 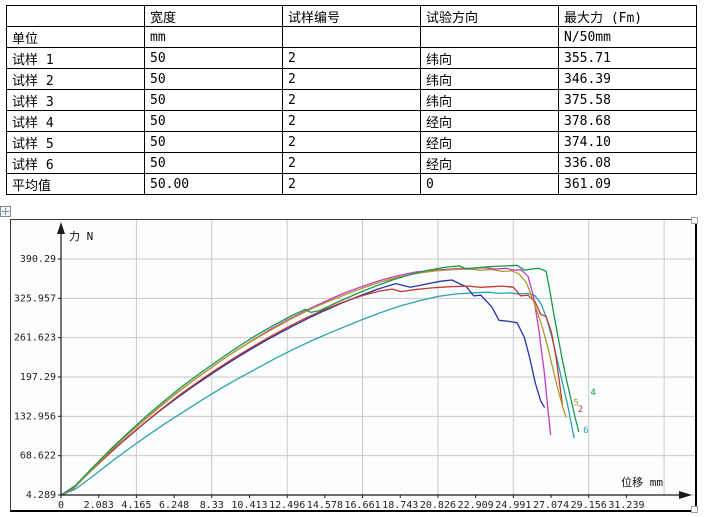 What do you see at coordinates (75, 58) in the screenshot?
I see `table-cell: 试样 1` at bounding box center [75, 58].